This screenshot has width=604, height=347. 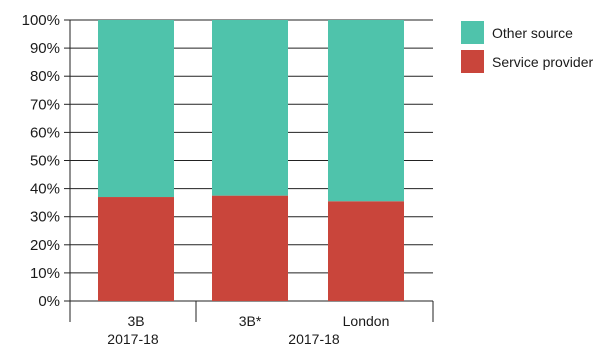 I want to click on x-category-label: 3B*, so click(x=250, y=321).